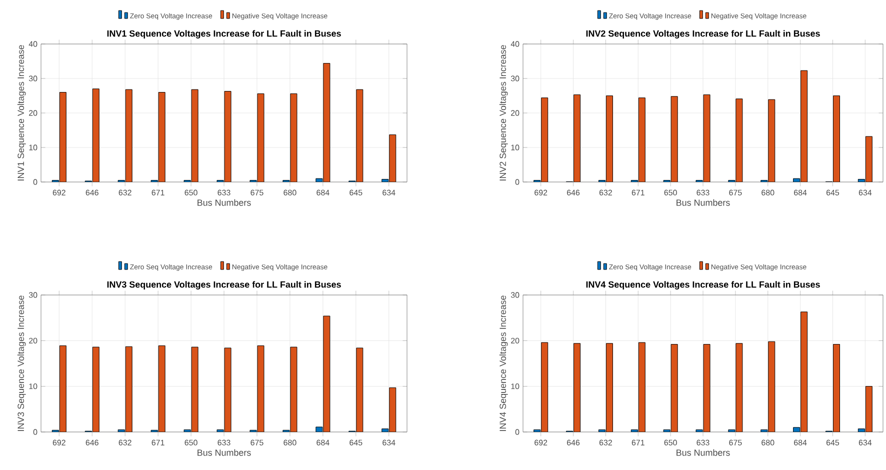 This screenshot has height=470, width=886. Describe the element at coordinates (224, 285) in the screenshot. I see `chart-title: INV3 Sequence Voltages Increase for LL Fault in Buses` at that location.